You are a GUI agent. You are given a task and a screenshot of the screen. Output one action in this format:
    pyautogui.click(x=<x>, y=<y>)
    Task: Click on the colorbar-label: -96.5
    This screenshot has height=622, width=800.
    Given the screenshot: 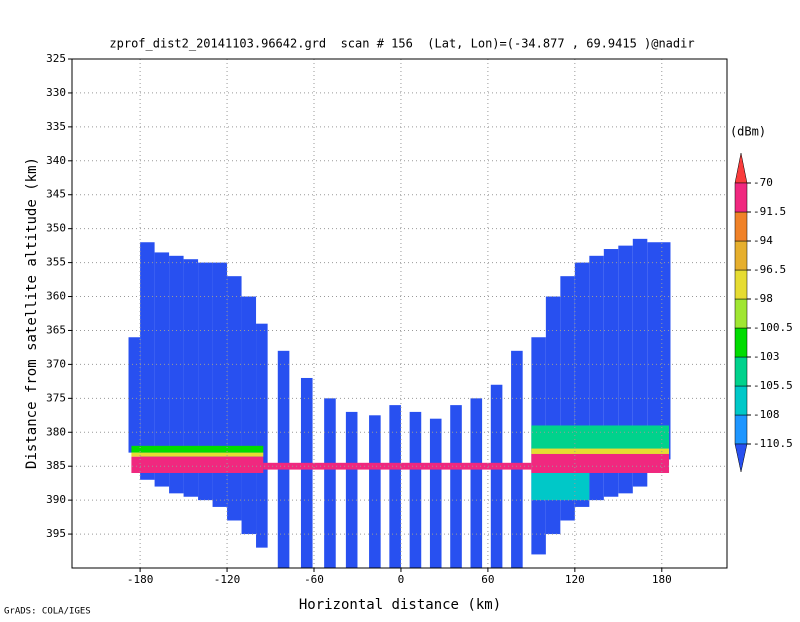 What is the action you would take?
    pyautogui.click(x=769, y=269)
    